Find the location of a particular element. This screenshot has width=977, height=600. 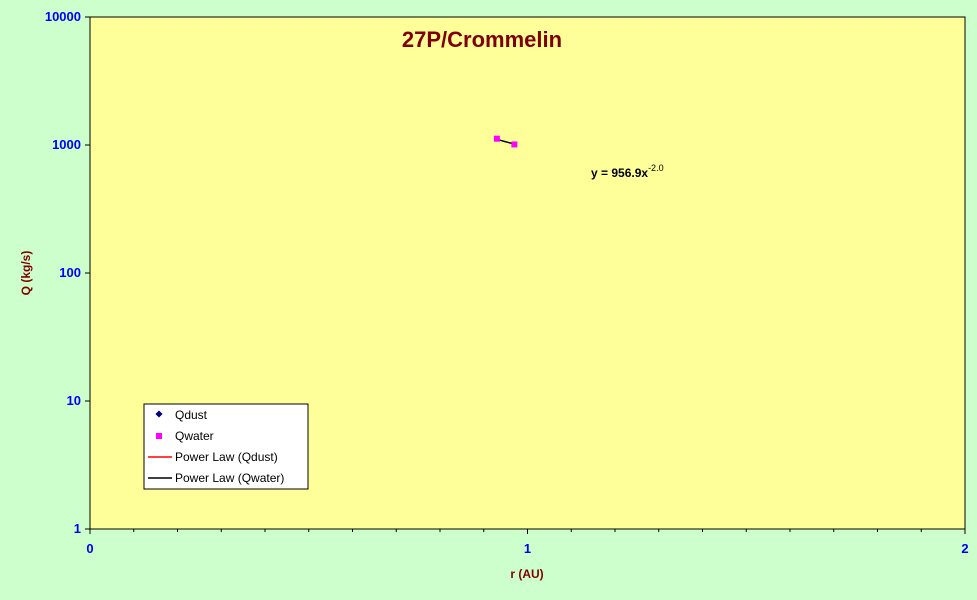

legend-marker-qdust is located at coordinates (159, 414).